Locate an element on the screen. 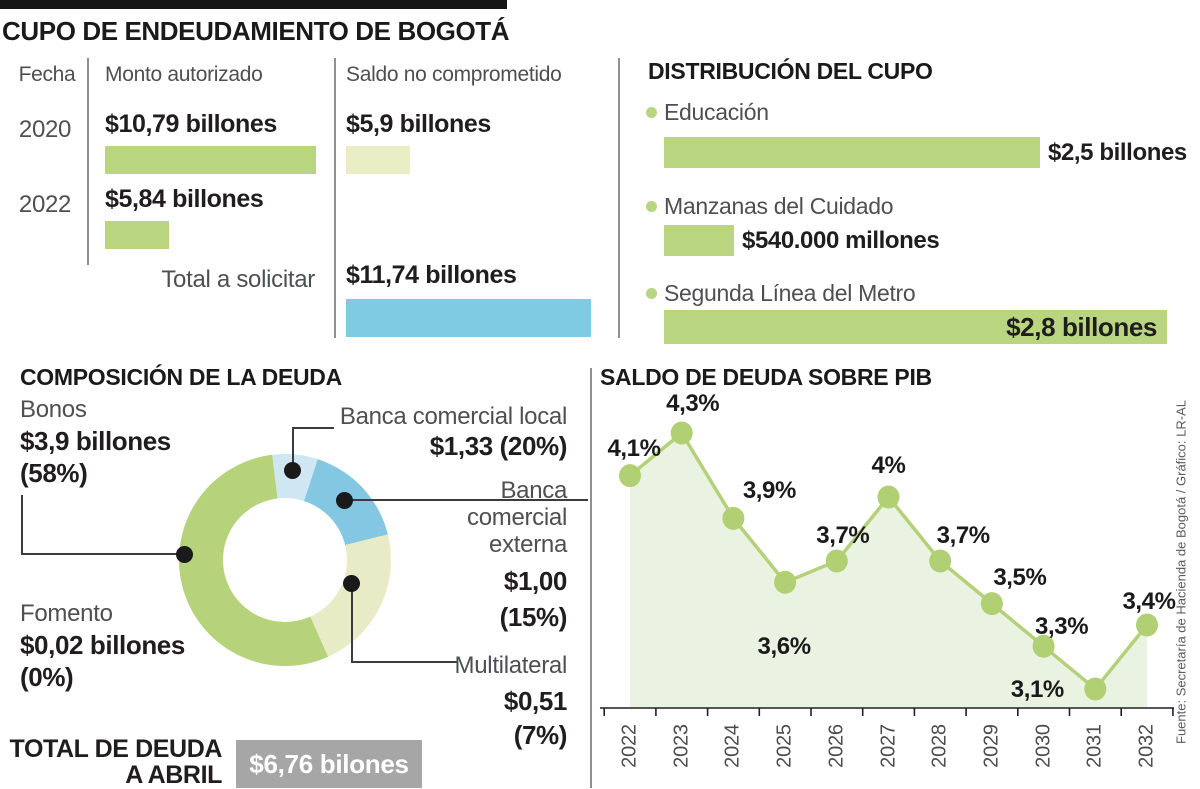  multilateral-percent: (7%) is located at coordinates (540, 735).